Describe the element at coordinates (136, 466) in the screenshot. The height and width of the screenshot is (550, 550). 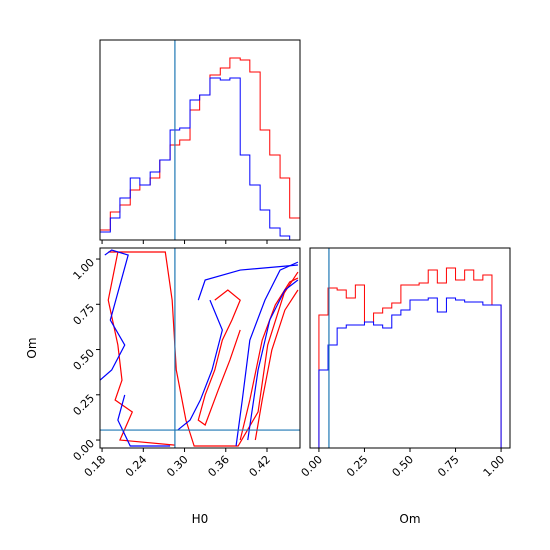
I see `x-tick-label: 0.24` at that location.